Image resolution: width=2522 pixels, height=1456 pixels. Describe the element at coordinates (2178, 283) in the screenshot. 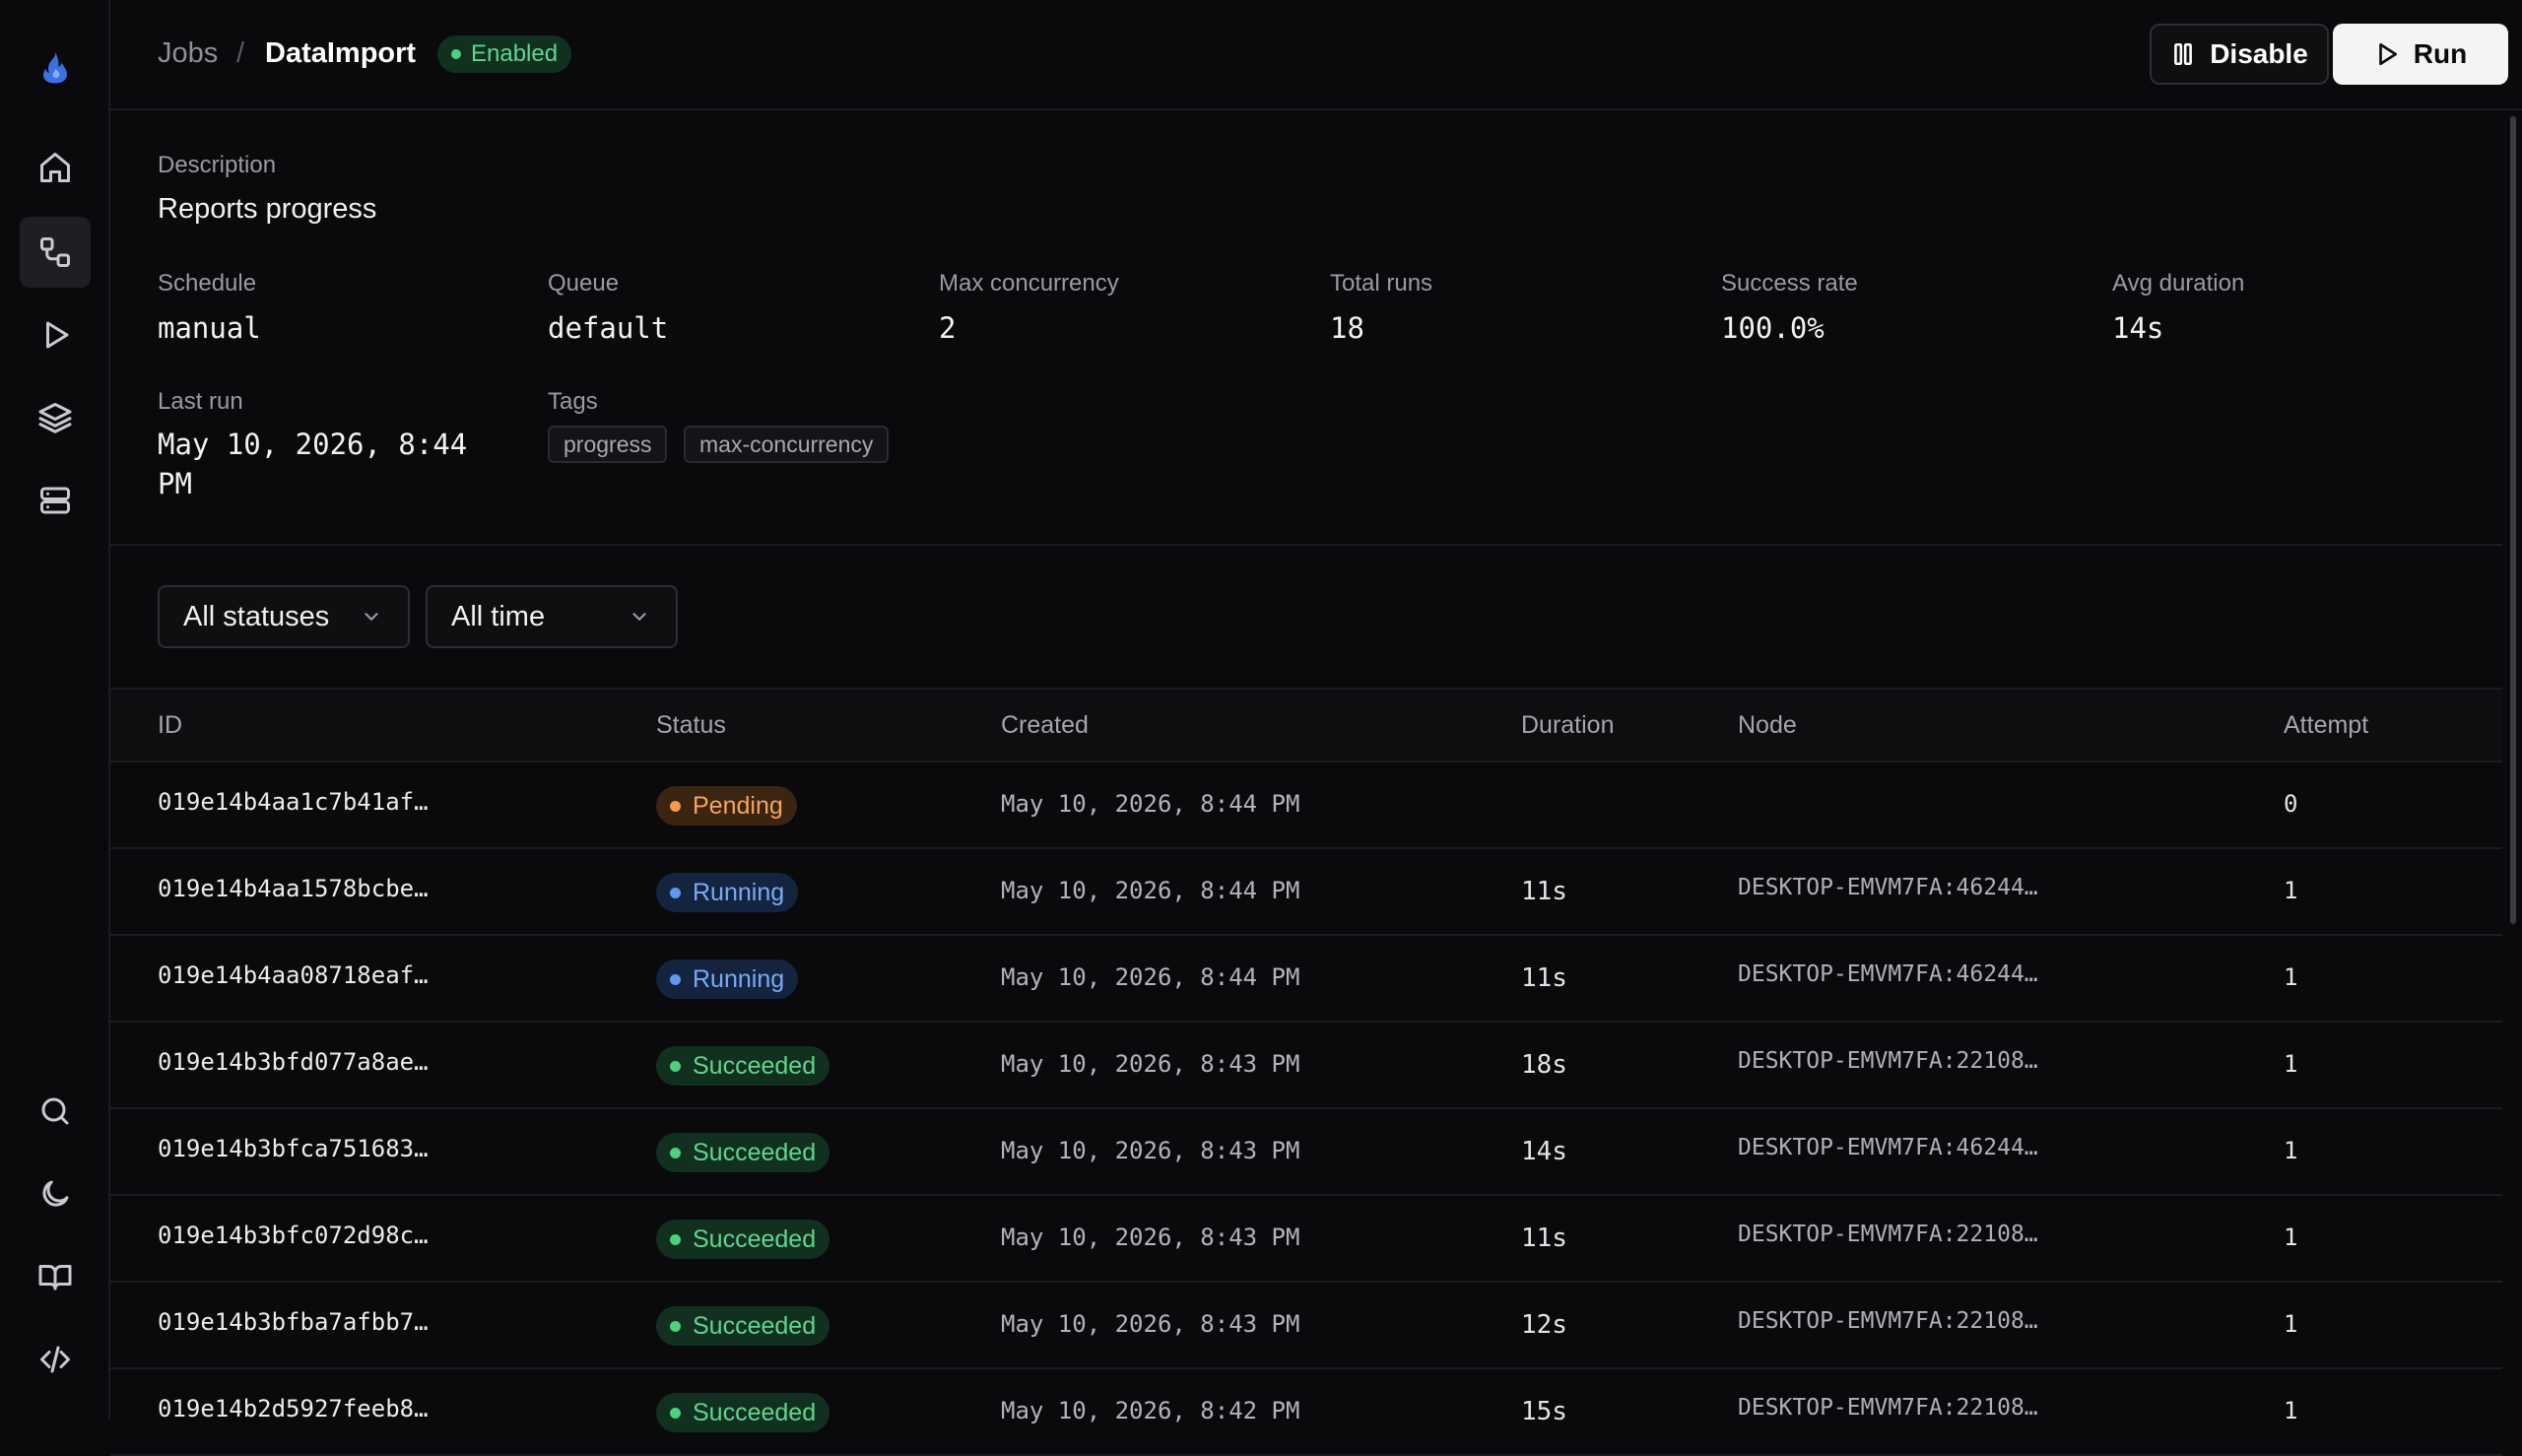

I see `avg-duration-label: Avg duration` at that location.